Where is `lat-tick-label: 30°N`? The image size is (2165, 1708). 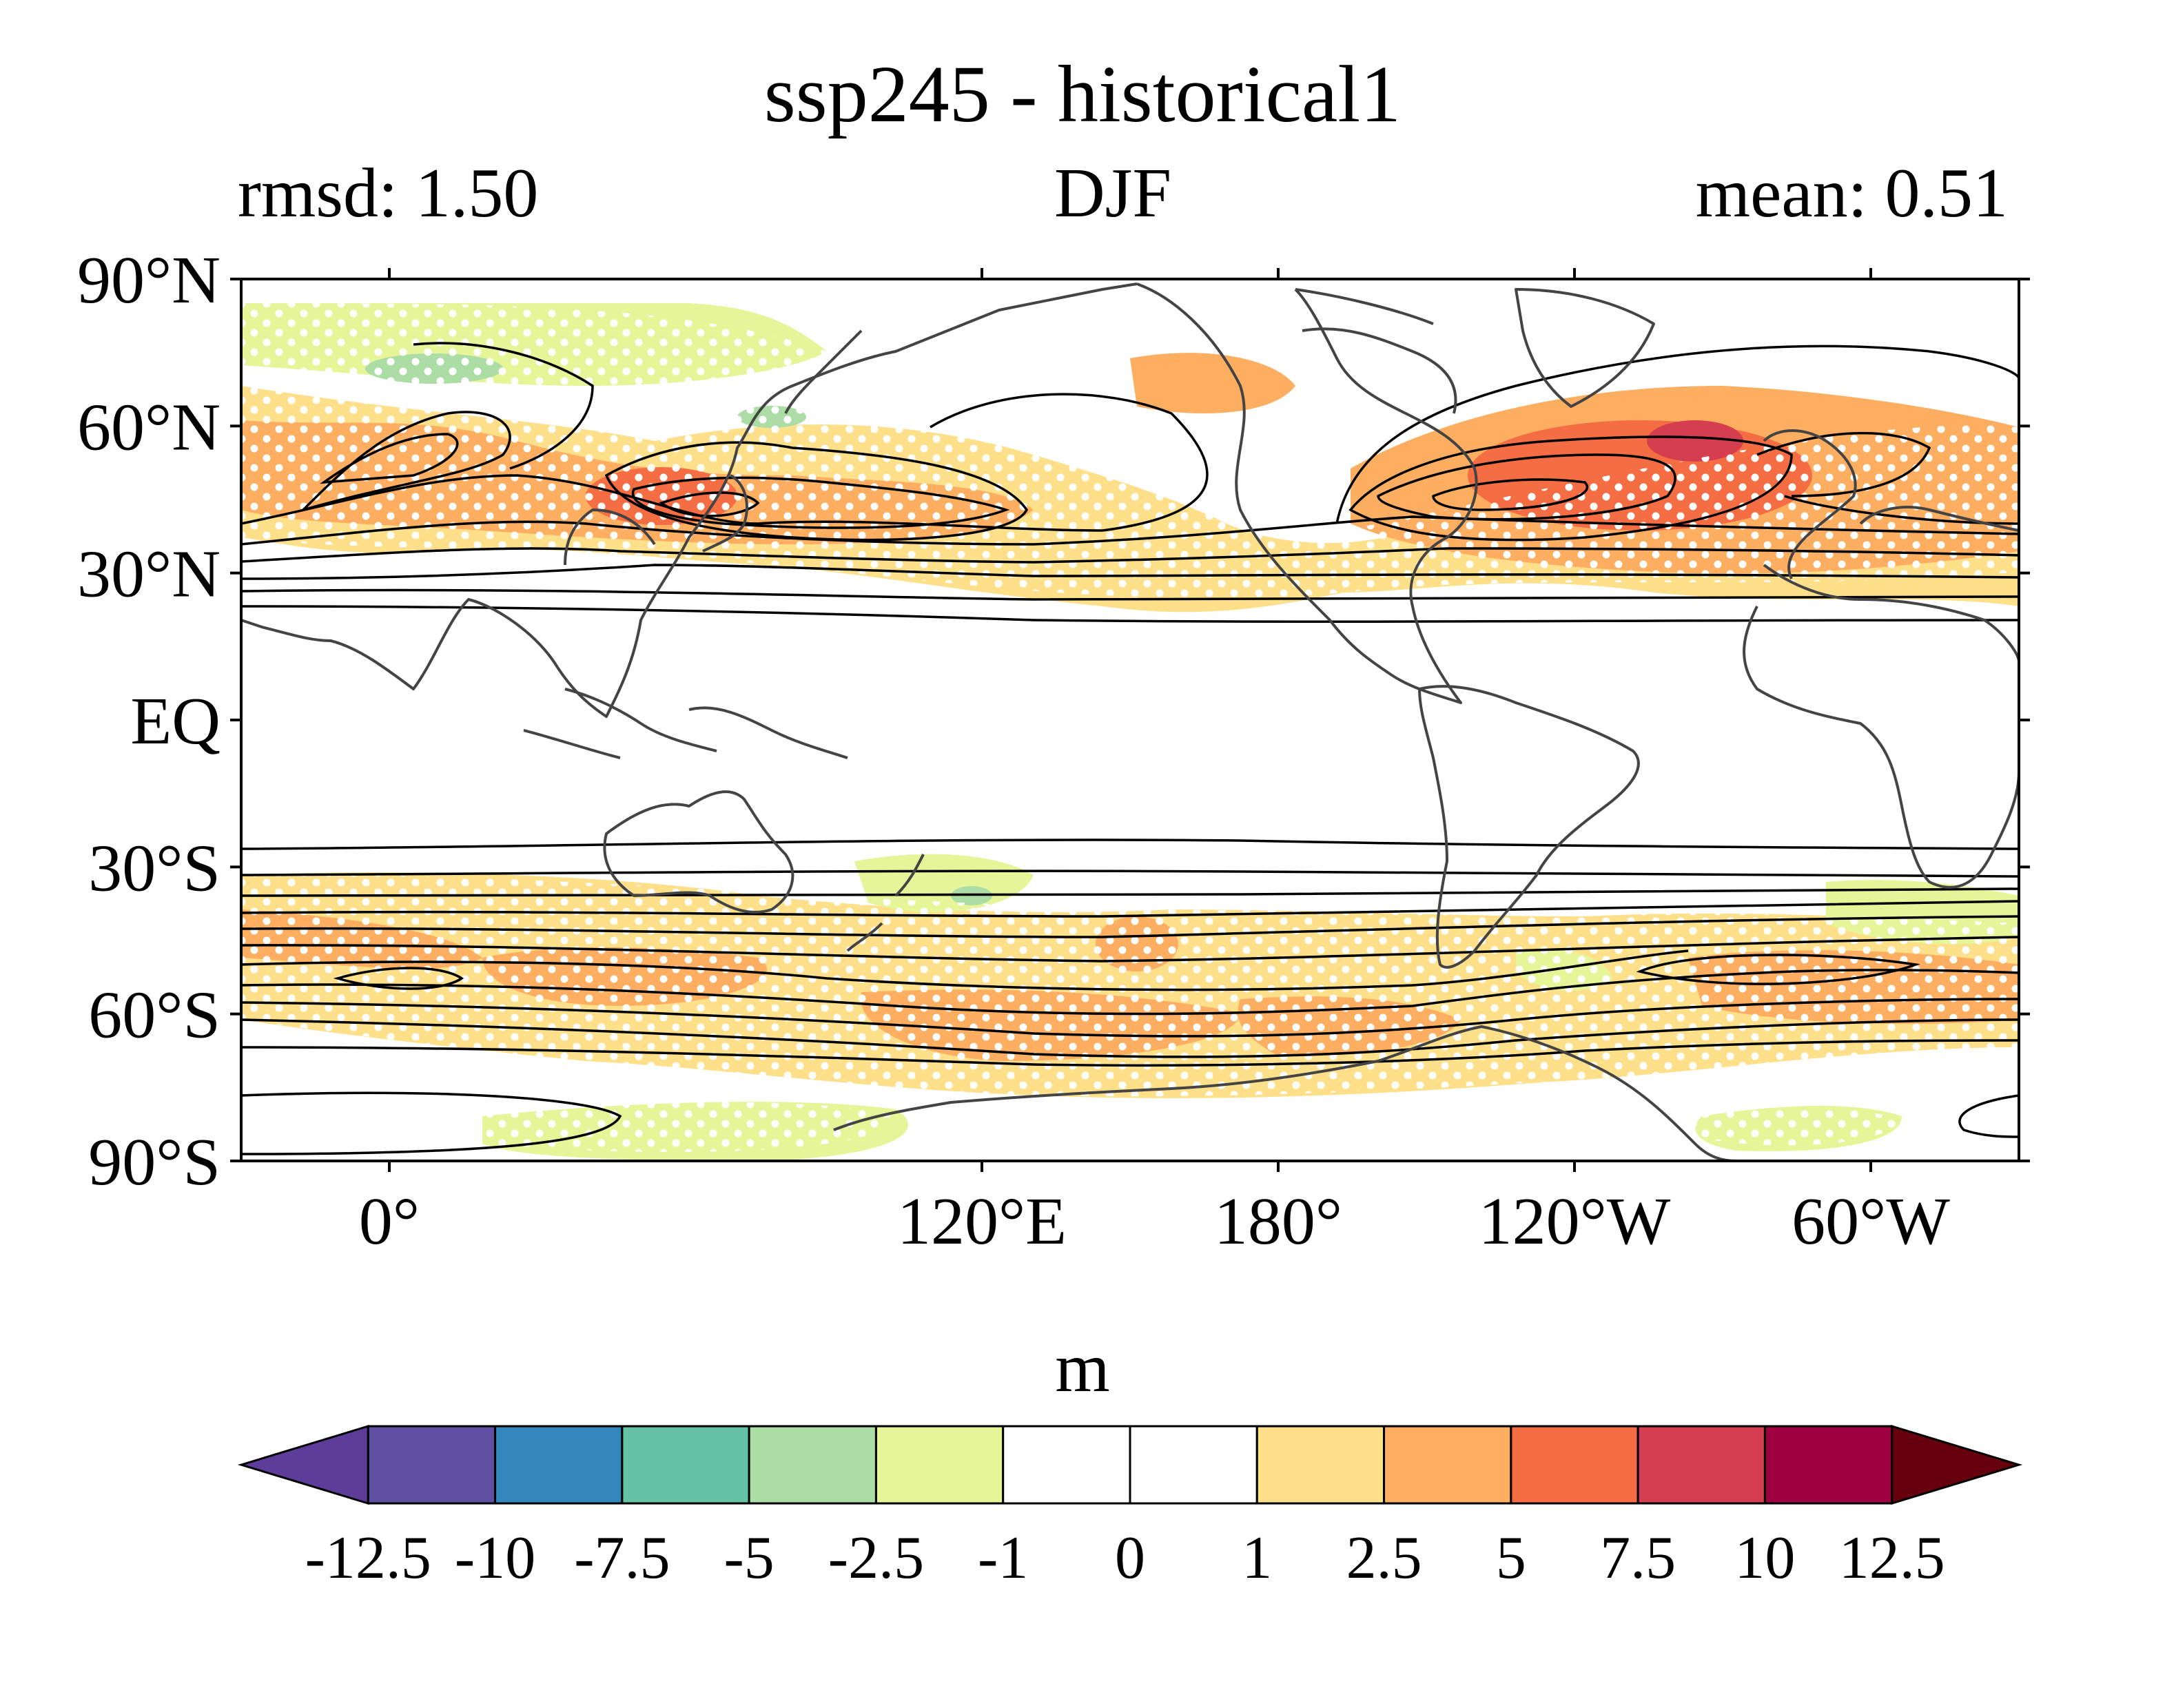 lat-tick-label: 30°N is located at coordinates (148, 574).